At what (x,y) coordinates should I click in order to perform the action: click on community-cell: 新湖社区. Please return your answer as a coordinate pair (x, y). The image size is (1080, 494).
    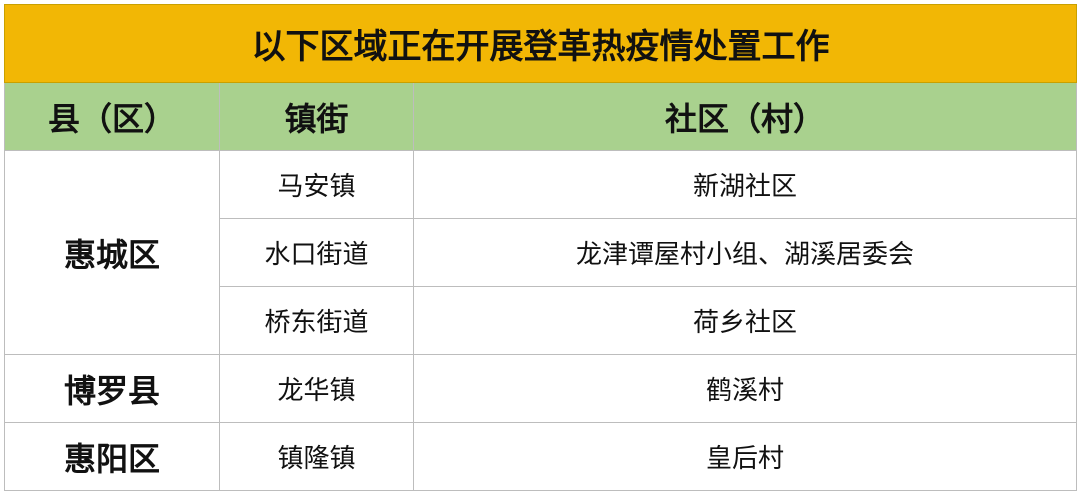
    Looking at the image, I should click on (745, 184).